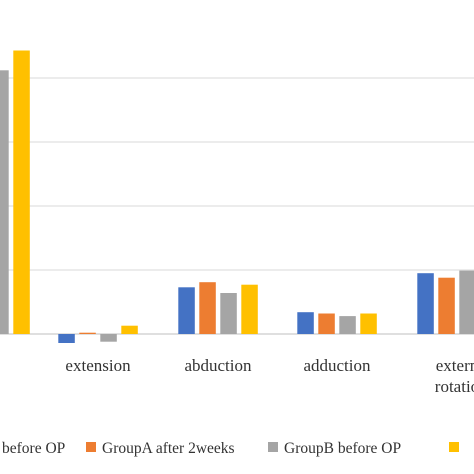  Describe the element at coordinates (454, 386) in the screenshot. I see `category-label: rotatio` at that location.